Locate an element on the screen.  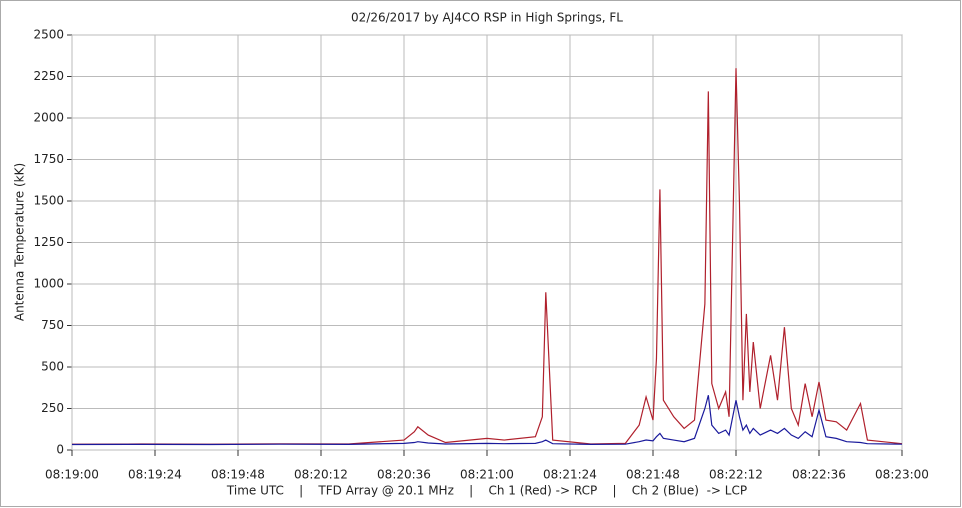
x-tick-label: 08:21:48 is located at coordinates (653, 475).